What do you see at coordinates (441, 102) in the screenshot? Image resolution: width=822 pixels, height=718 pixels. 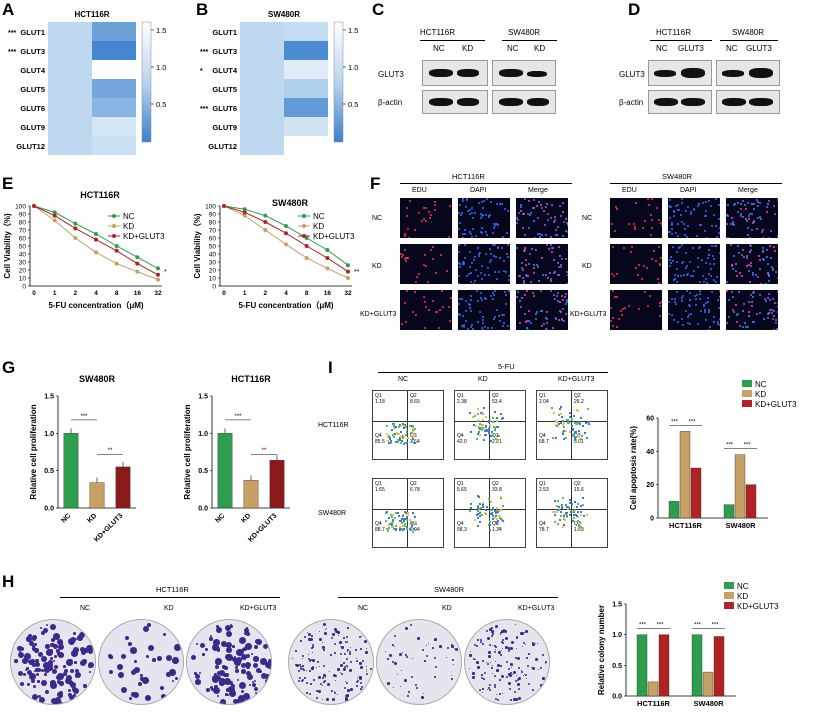 I see `blot-band` at bounding box center [441, 102].